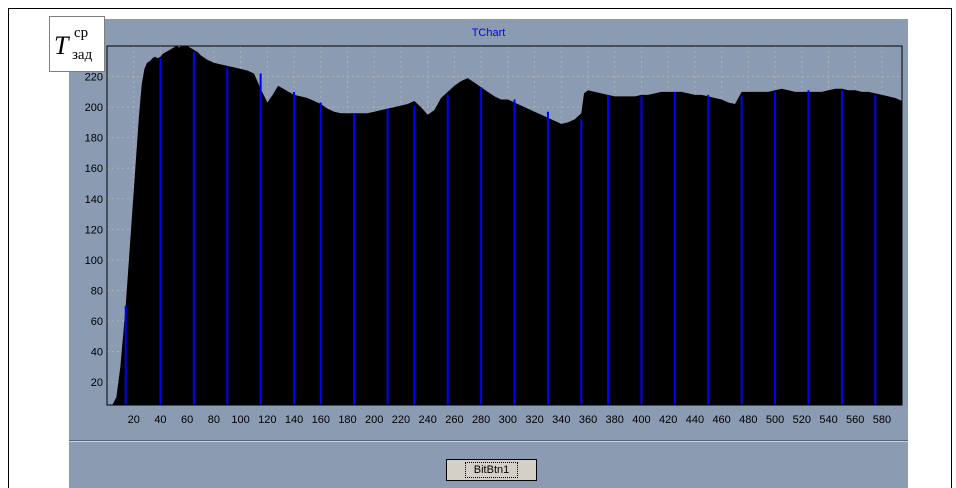  What do you see at coordinates (97, 353) in the screenshot?
I see `y-tick-label: 40` at bounding box center [97, 353].